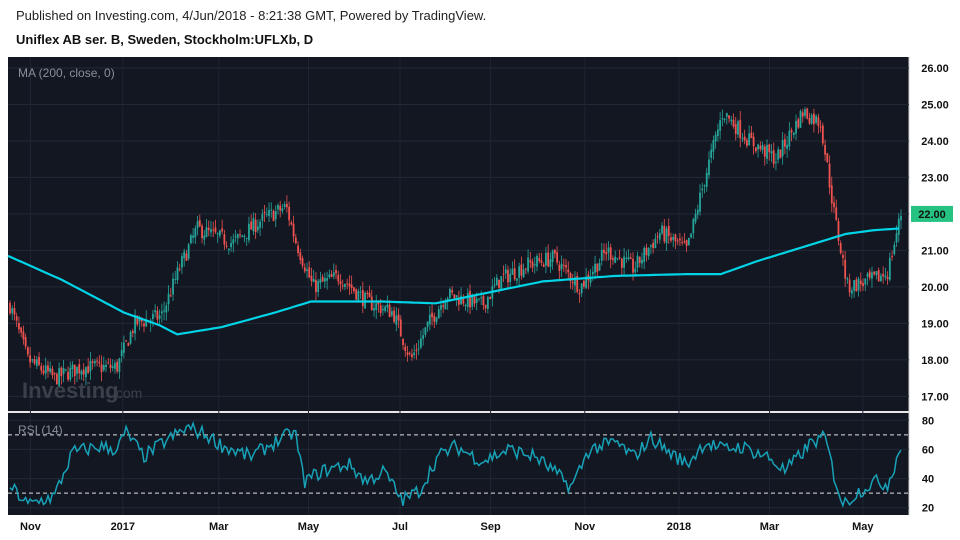 The image size is (960, 540). Describe the element at coordinates (928, 450) in the screenshot. I see `rsi-tick-label: 60` at that location.